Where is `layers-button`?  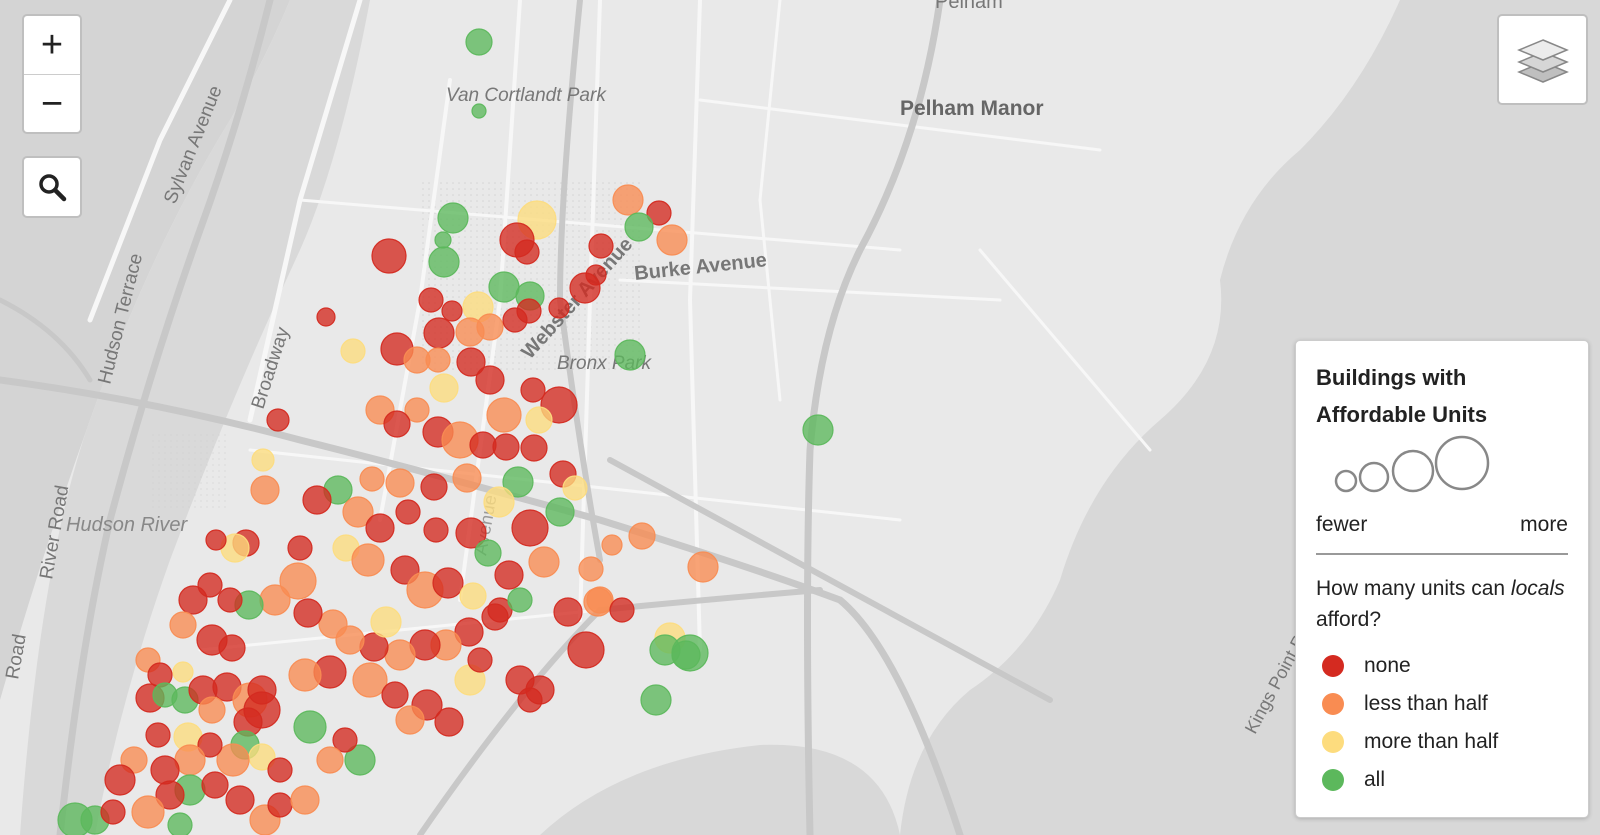
layers-button is located at coordinates (1542, 59).